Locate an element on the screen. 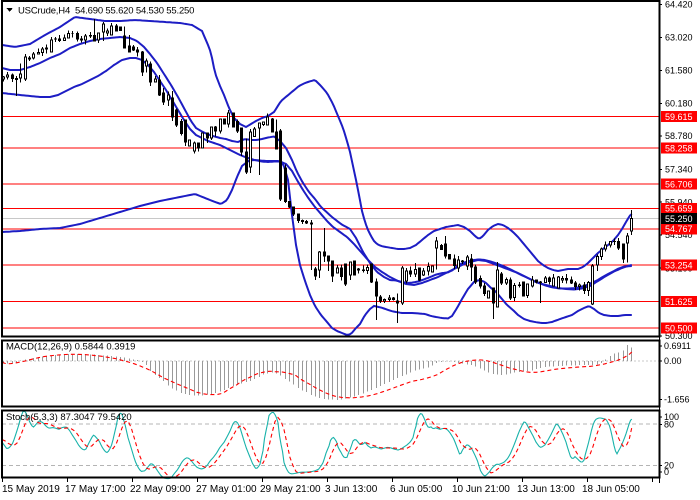  svg-text: 55.250 is located at coordinates (679, 219).